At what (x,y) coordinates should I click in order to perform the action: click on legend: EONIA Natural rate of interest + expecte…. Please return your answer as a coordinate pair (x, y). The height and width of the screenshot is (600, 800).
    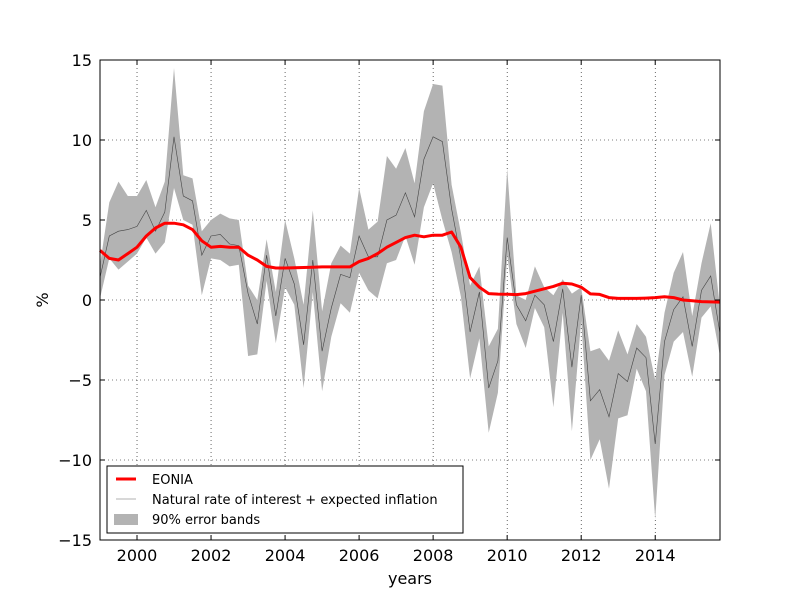
    Looking at the image, I should click on (285, 499).